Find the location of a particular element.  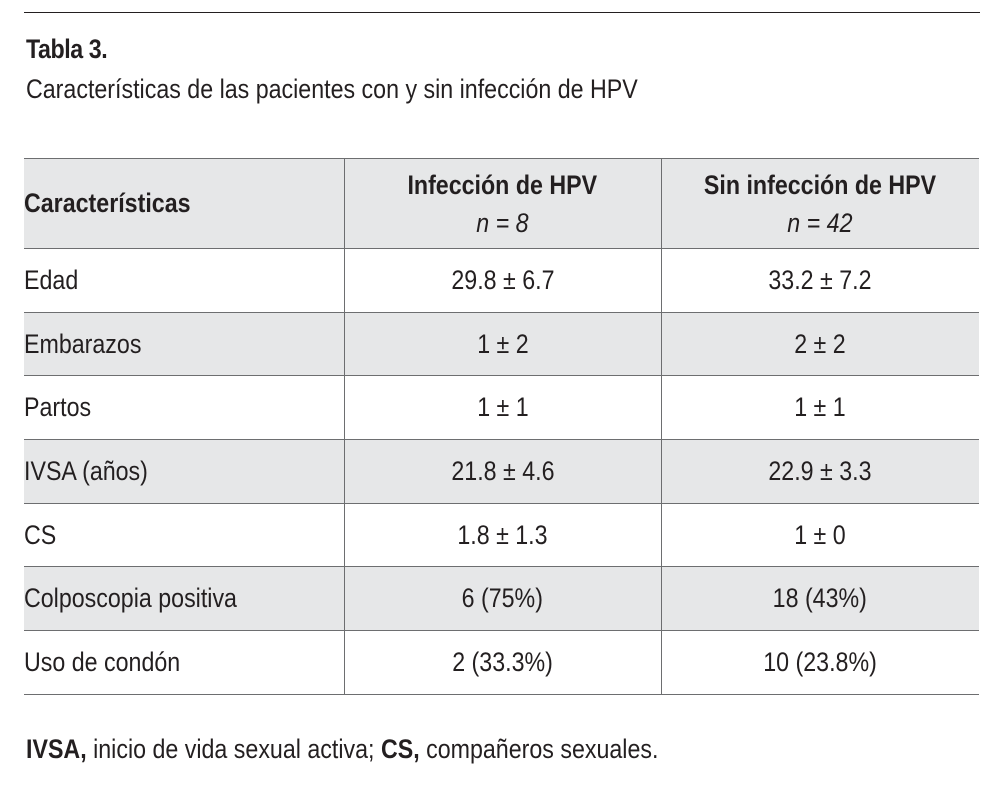

cell-no-hpv: 33.2 ± 7.2 is located at coordinates (819, 280).